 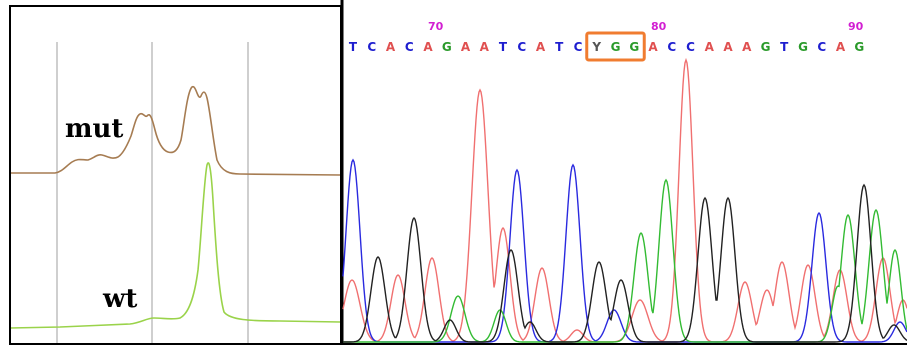 What do you see at coordinates (596, 47) in the screenshot?
I see `base-call-letter: Y` at bounding box center [596, 47].